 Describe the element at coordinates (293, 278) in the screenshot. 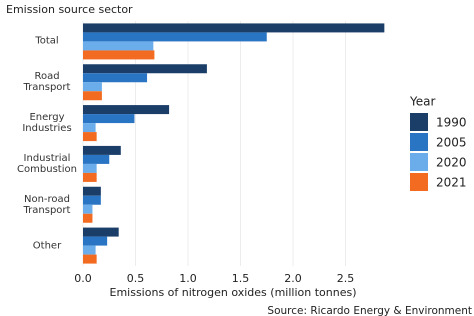

I see `x-tick-label: 2.0` at that location.